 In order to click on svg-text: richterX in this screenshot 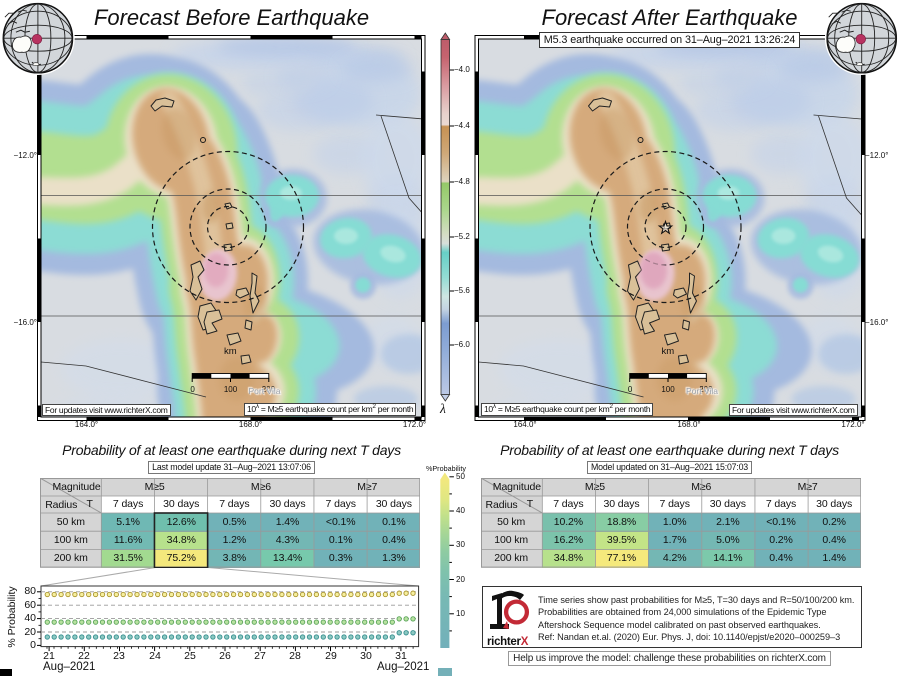, I will do `click(508, 642)`.